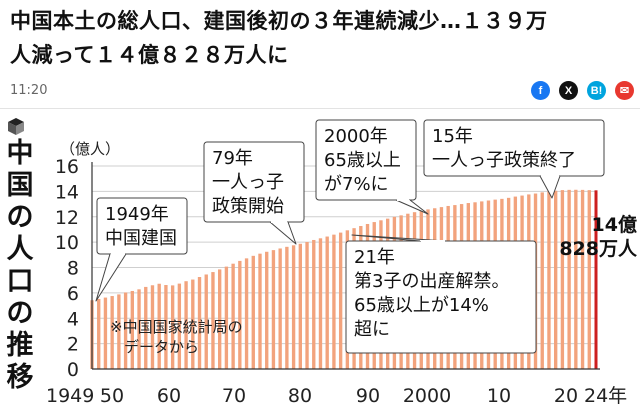  What do you see at coordinates (169, 396) in the screenshot?
I see `x-tick-label: 60` at bounding box center [169, 396].